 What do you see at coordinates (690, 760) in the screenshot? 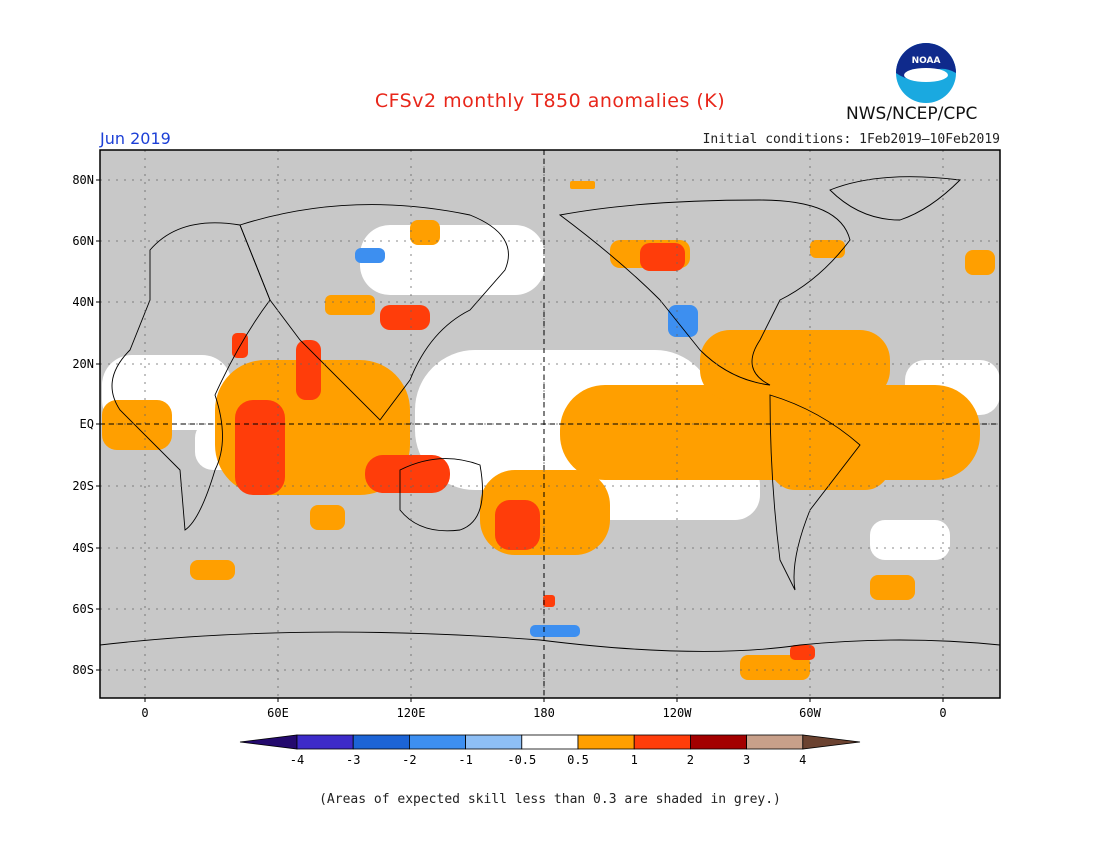
I see `legend-label: 2` at bounding box center [690, 760].